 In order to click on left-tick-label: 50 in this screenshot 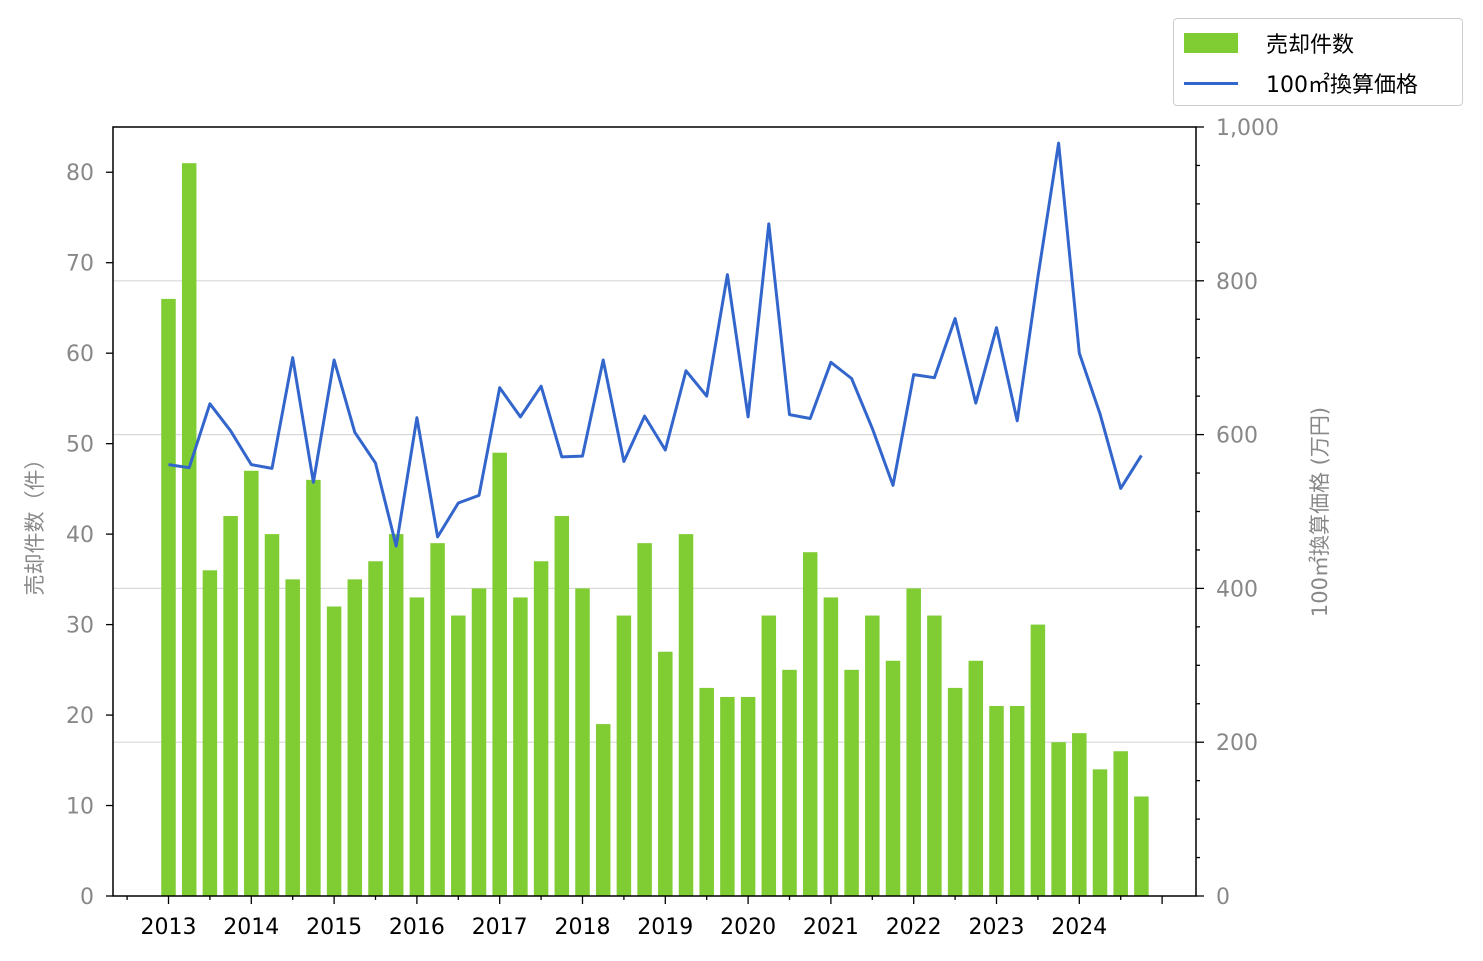, I will do `click(80, 445)`.